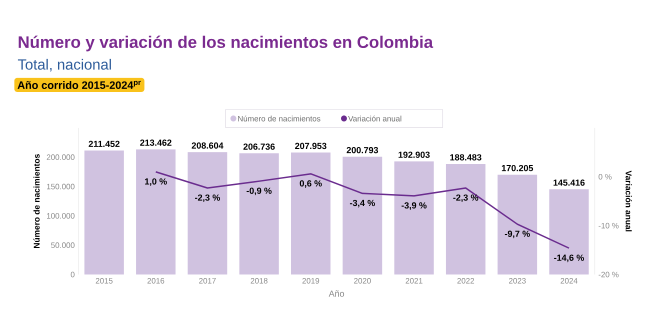 This screenshot has width=660, height=326. What do you see at coordinates (208, 145) in the screenshot?
I see `data-label: 208.604` at bounding box center [208, 145].